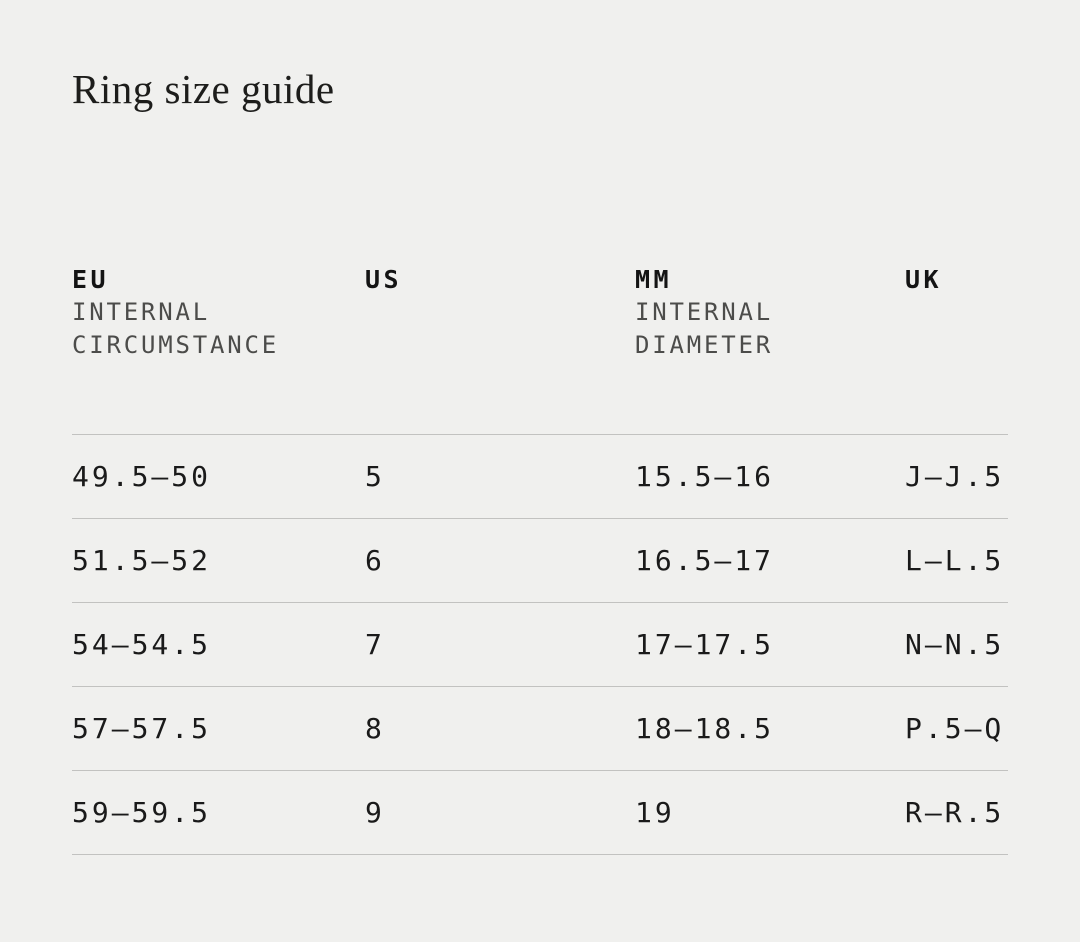 Image resolution: width=1080 pixels, height=942 pixels. Describe the element at coordinates (540, 813) in the screenshot. I see `table-row: 59—59.5 9 19 R—R.5` at that location.